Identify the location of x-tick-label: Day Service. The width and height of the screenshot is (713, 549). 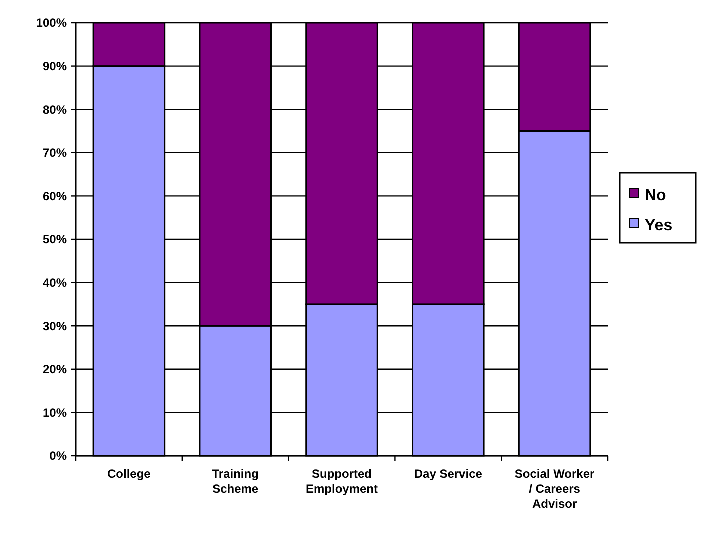
(448, 474).